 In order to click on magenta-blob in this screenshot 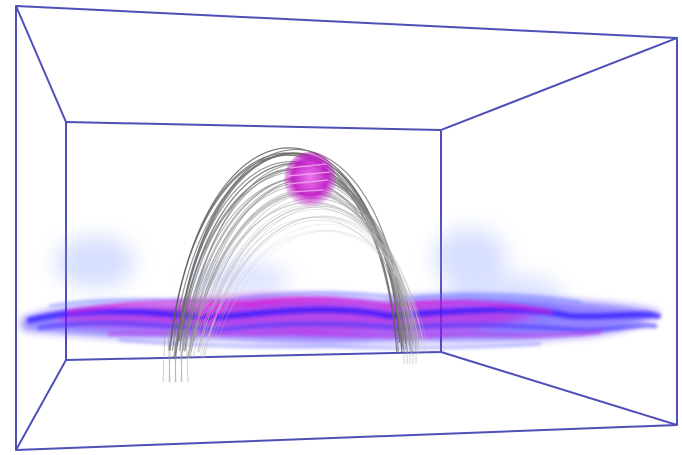, I will do `click(310, 180)`.